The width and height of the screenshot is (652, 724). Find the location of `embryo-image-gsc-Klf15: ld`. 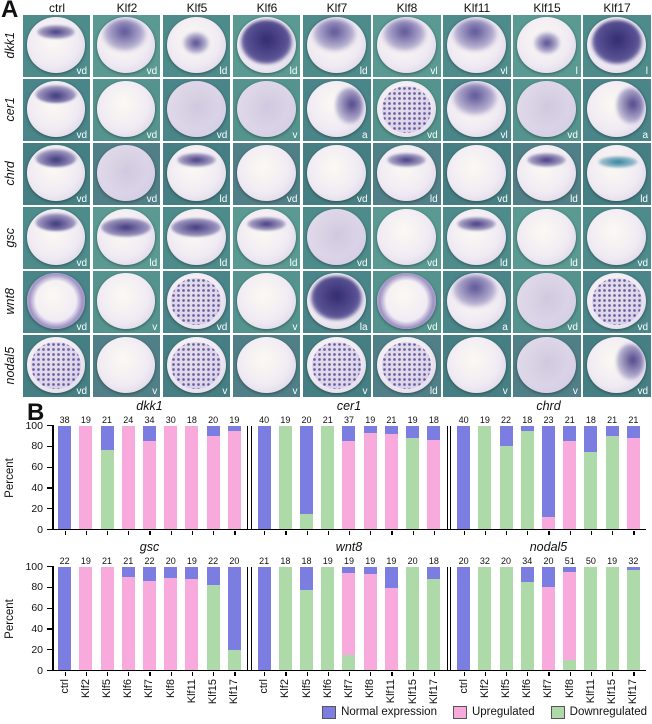

embryo-image-gsc-Klf15: ld is located at coordinates (547, 238).